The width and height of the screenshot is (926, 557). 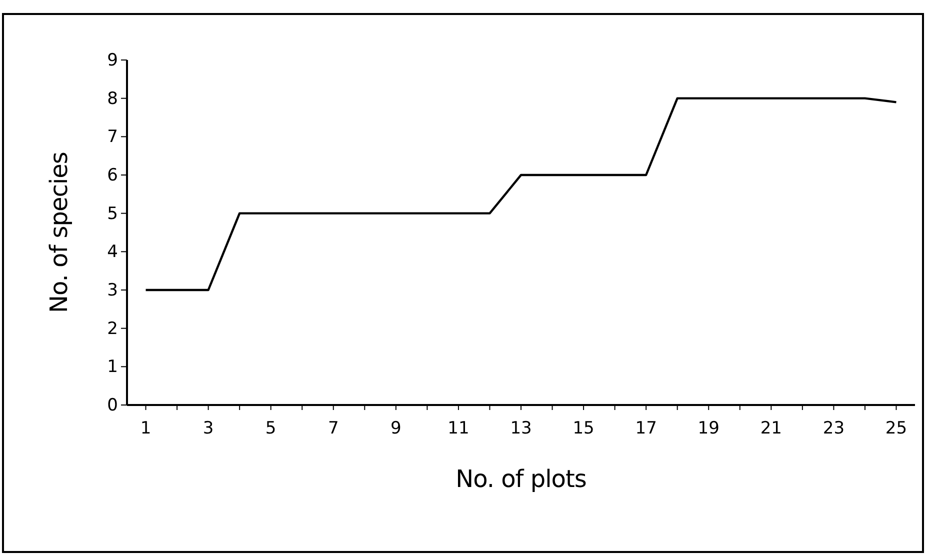 What do you see at coordinates (112, 367) in the screenshot?
I see `y-tick-label: 1` at bounding box center [112, 367].